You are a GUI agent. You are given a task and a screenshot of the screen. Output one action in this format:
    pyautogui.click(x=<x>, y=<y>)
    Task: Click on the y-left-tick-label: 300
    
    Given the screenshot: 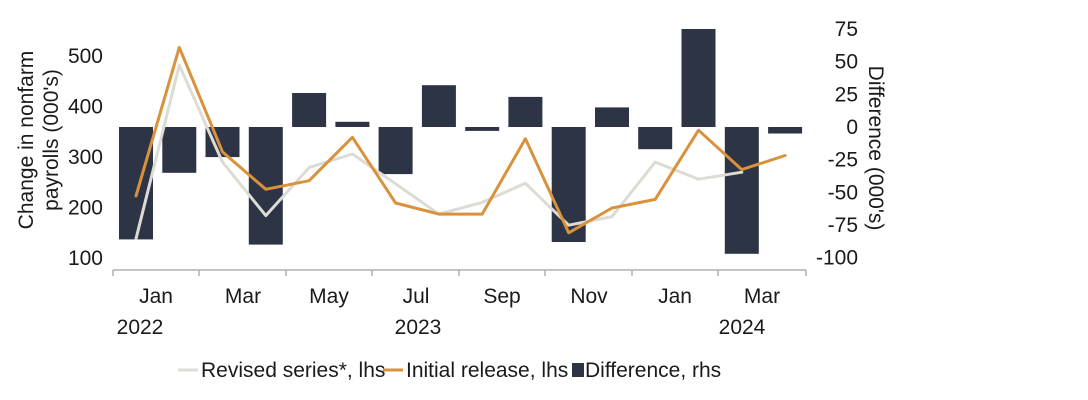 What is the action you would take?
    pyautogui.click(x=85, y=157)
    